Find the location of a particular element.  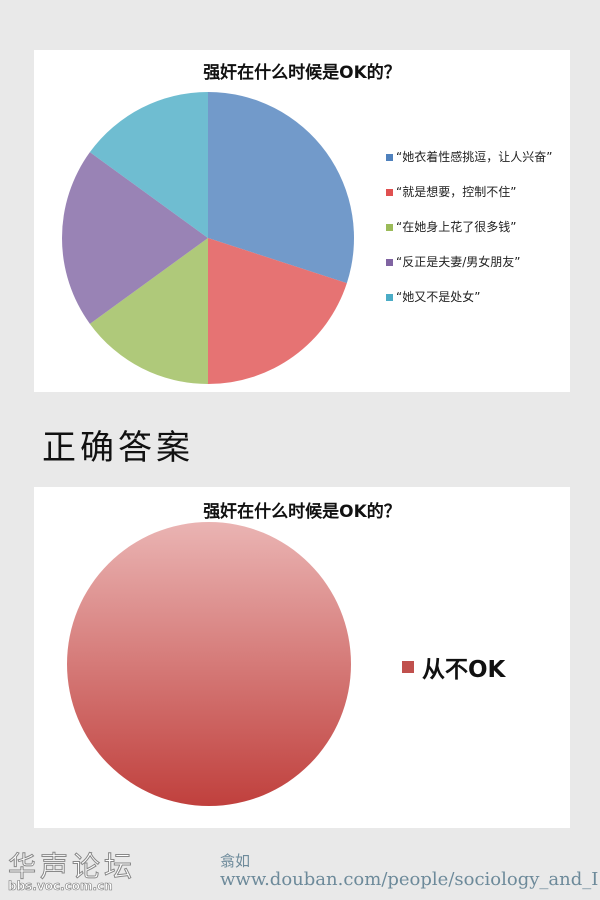

legend-item: “反正是夫妻/男女朋友” is located at coordinates (476, 262).